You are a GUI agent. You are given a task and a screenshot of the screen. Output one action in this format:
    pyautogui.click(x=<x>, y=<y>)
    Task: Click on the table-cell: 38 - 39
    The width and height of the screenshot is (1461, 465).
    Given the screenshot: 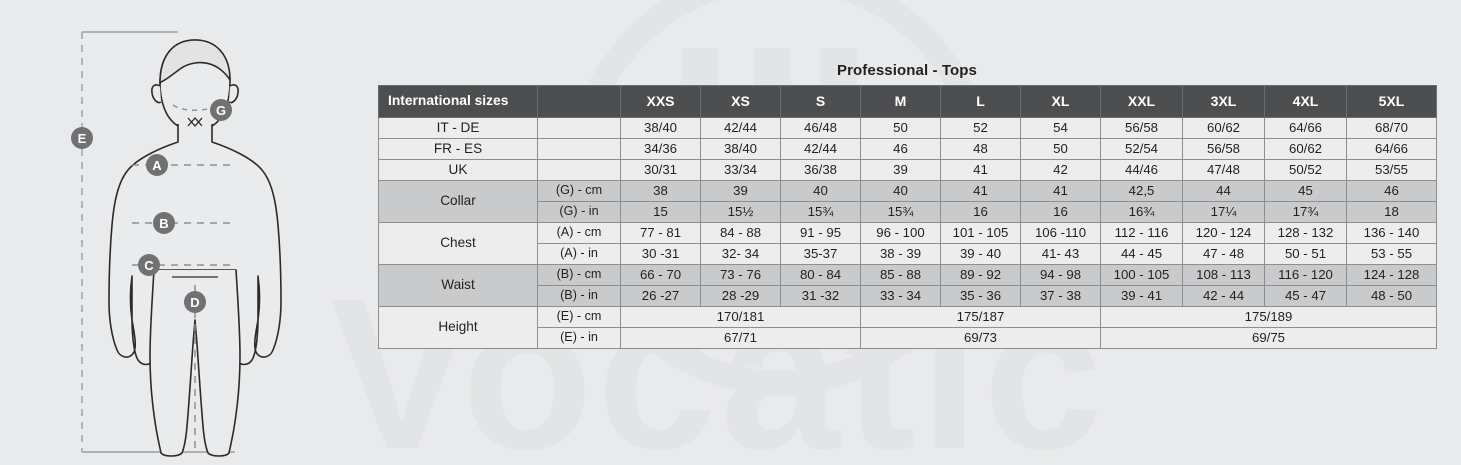 What is the action you would take?
    pyautogui.click(x=900, y=254)
    